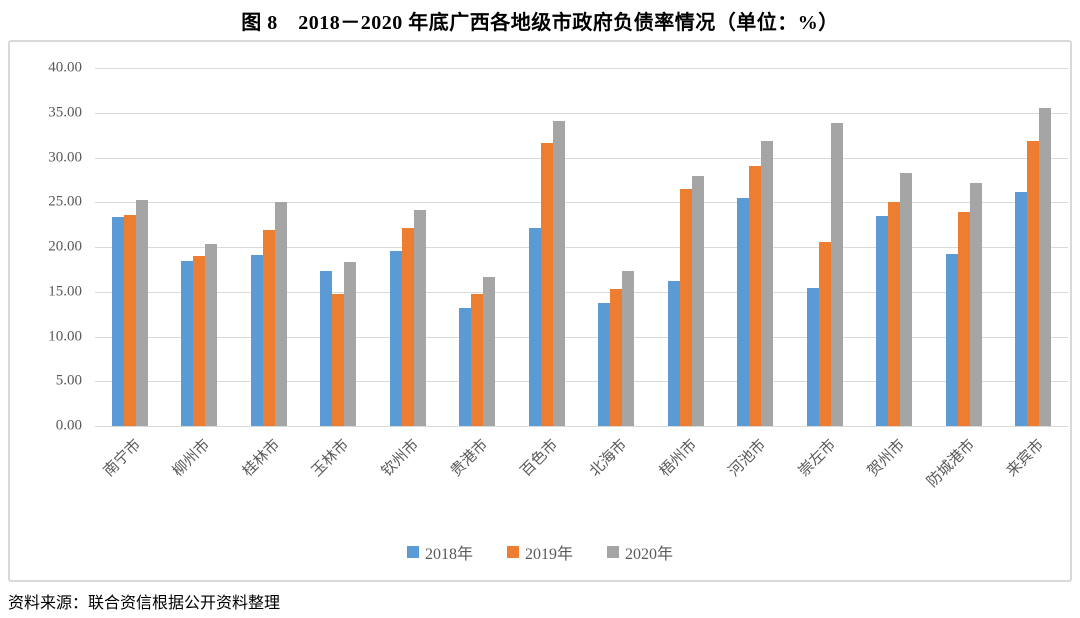 The height and width of the screenshot is (618, 1080). Describe the element at coordinates (836, 274) in the screenshot. I see `bar-崇左市-2020年` at that location.